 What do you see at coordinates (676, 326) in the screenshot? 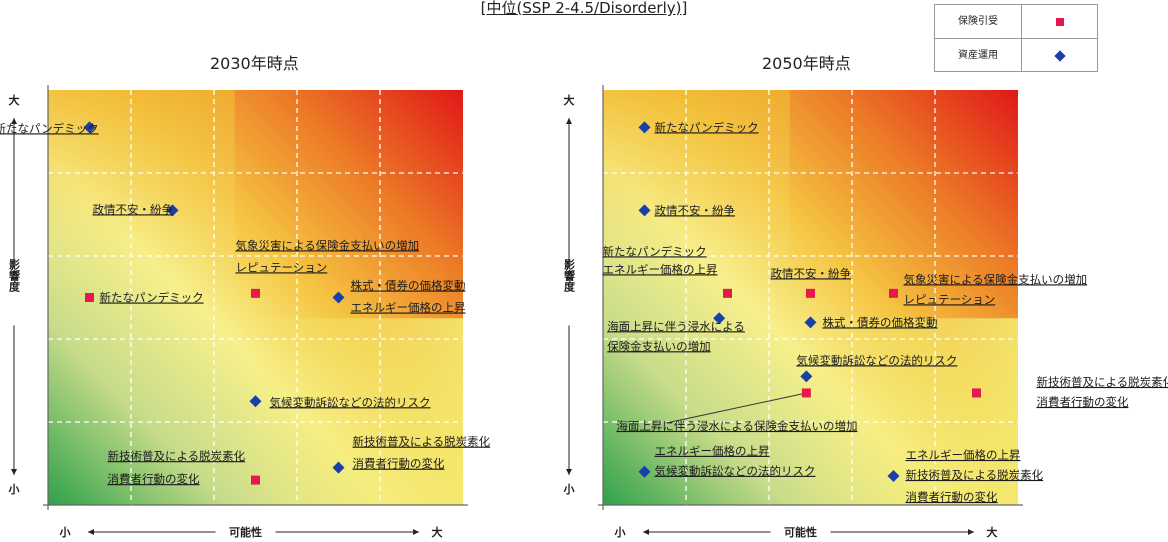
I see `point-label: 海面上昇に伴う浸水による` at bounding box center [676, 326].